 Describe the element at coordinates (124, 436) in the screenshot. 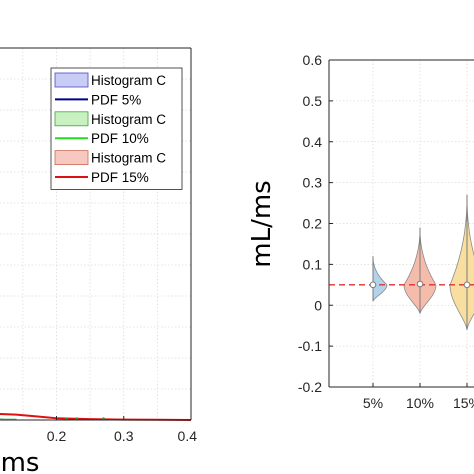

I see `left-x-tick-label: 0.3` at that location.